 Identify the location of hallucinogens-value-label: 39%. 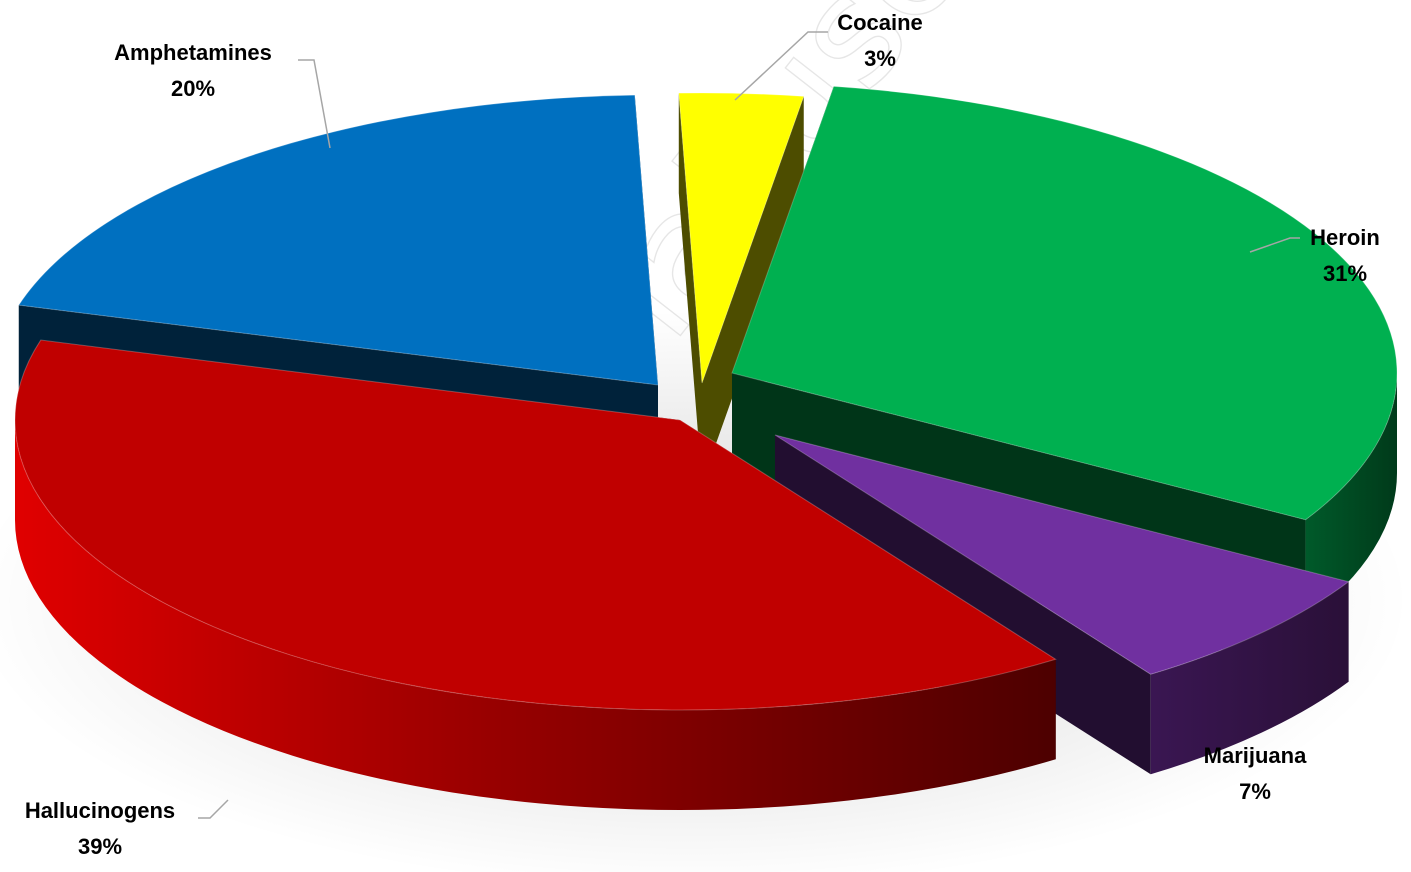
(100, 846).